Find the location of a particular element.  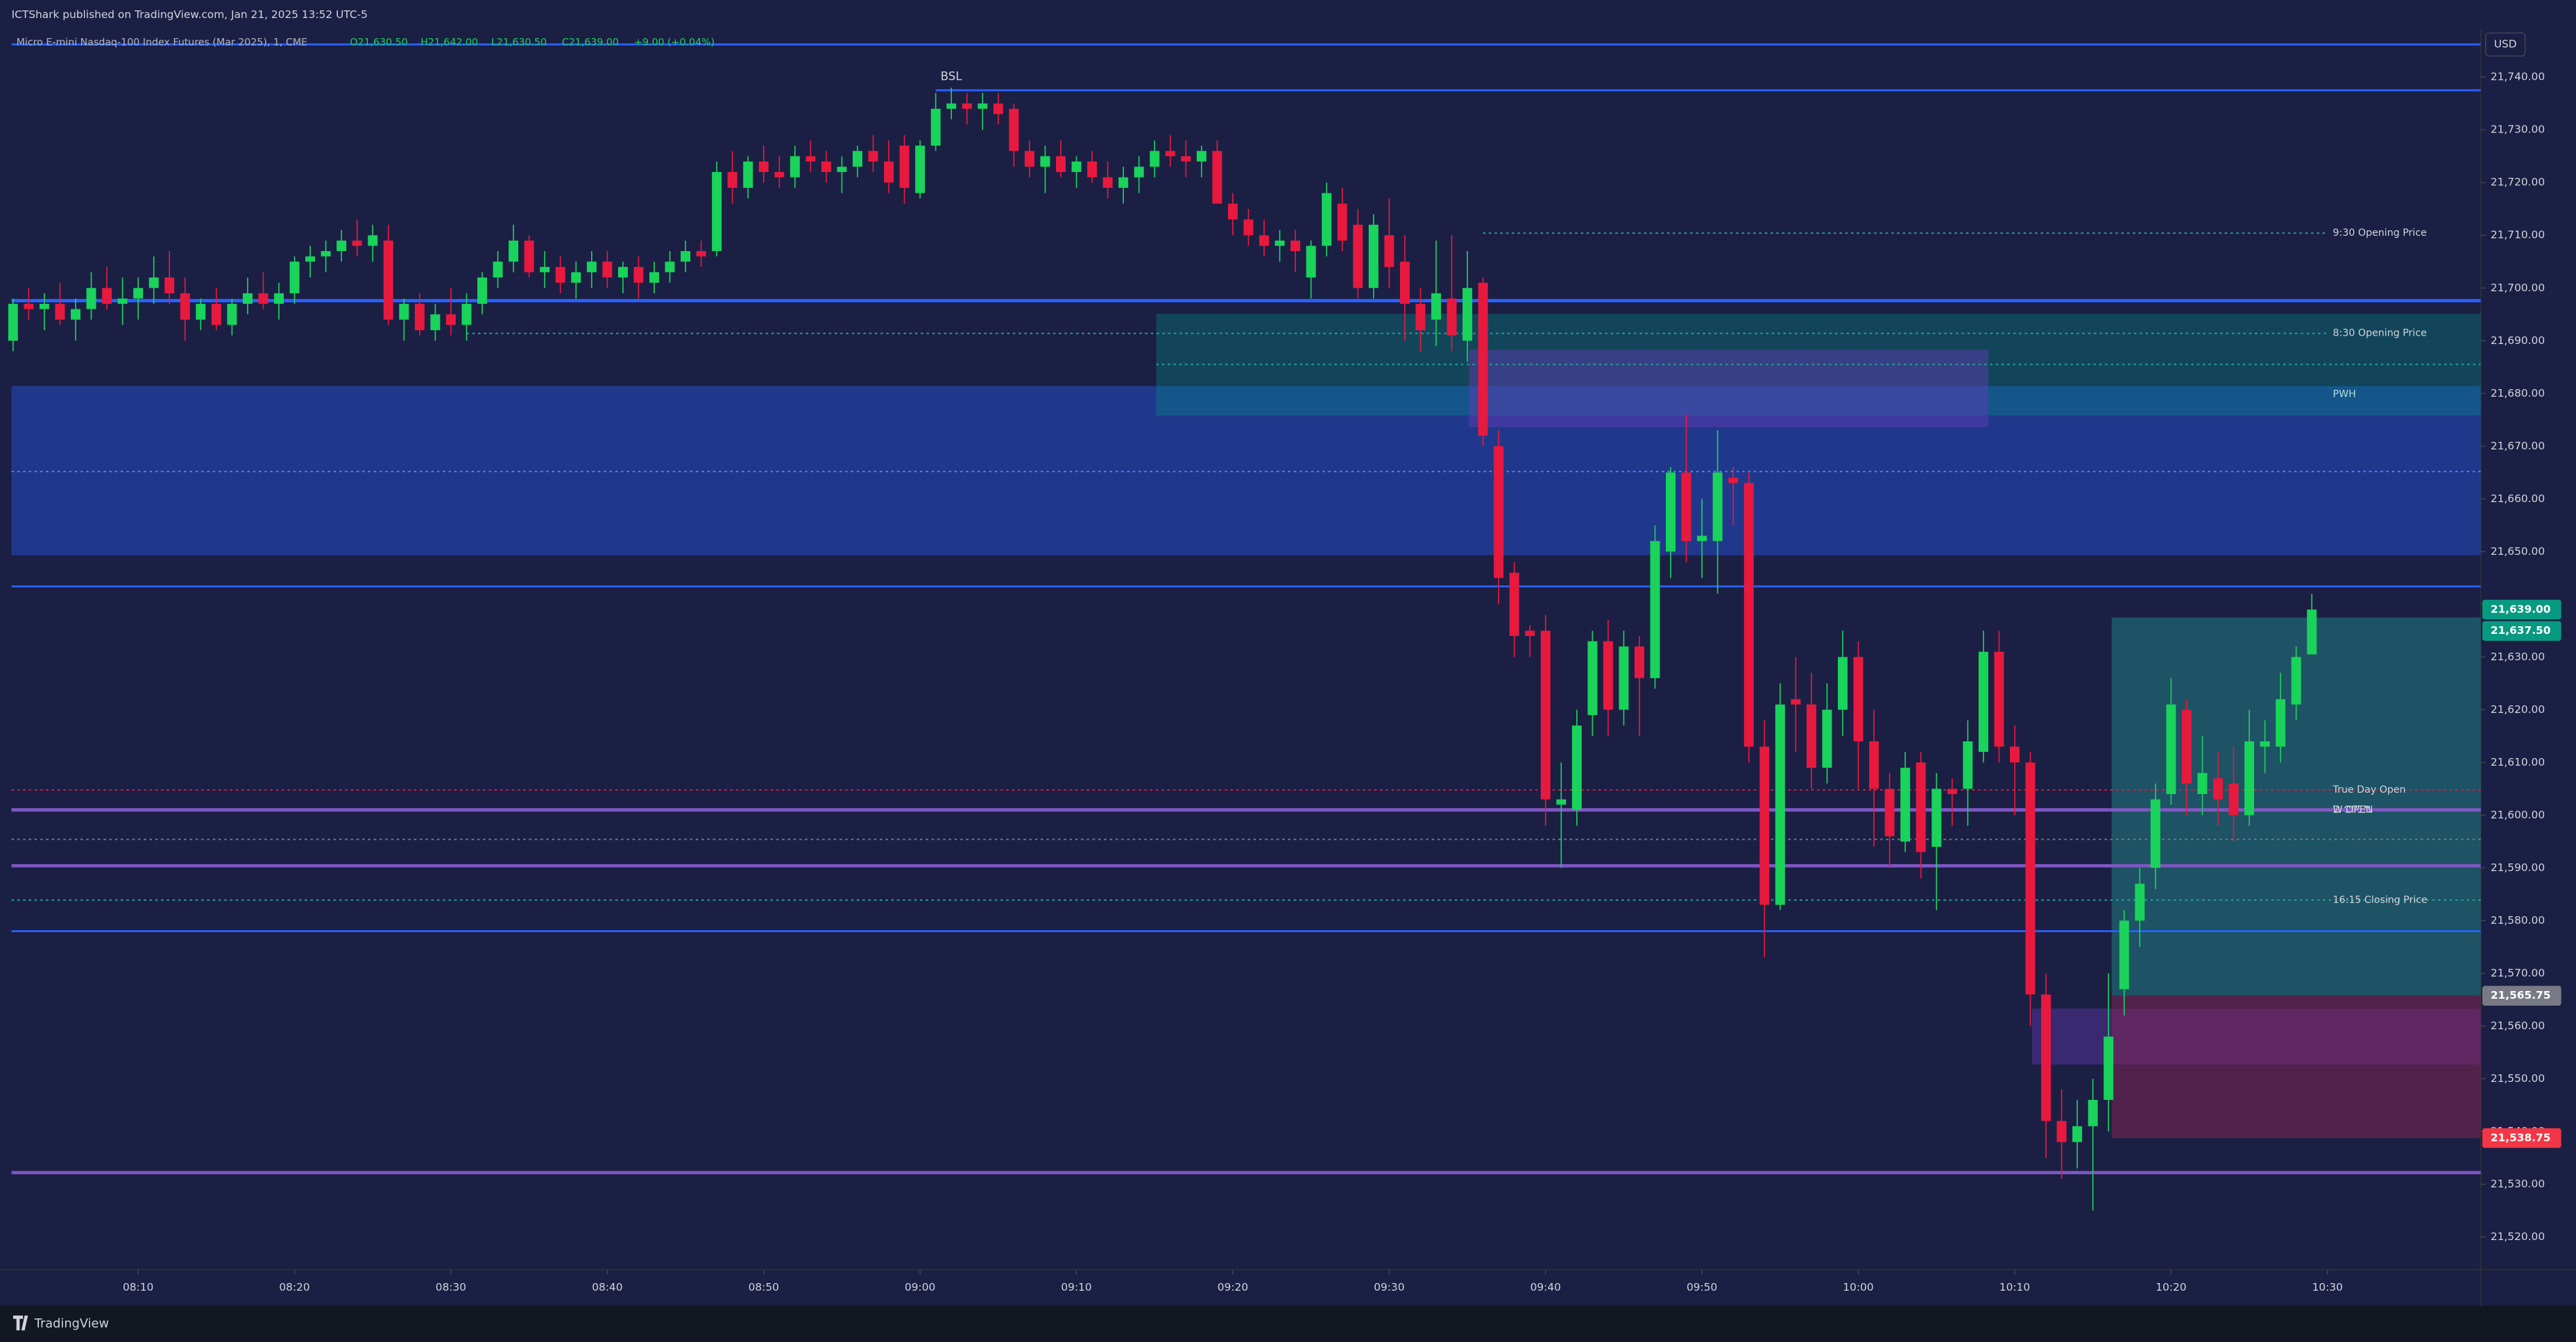

annotation: BSL is located at coordinates (952, 76).